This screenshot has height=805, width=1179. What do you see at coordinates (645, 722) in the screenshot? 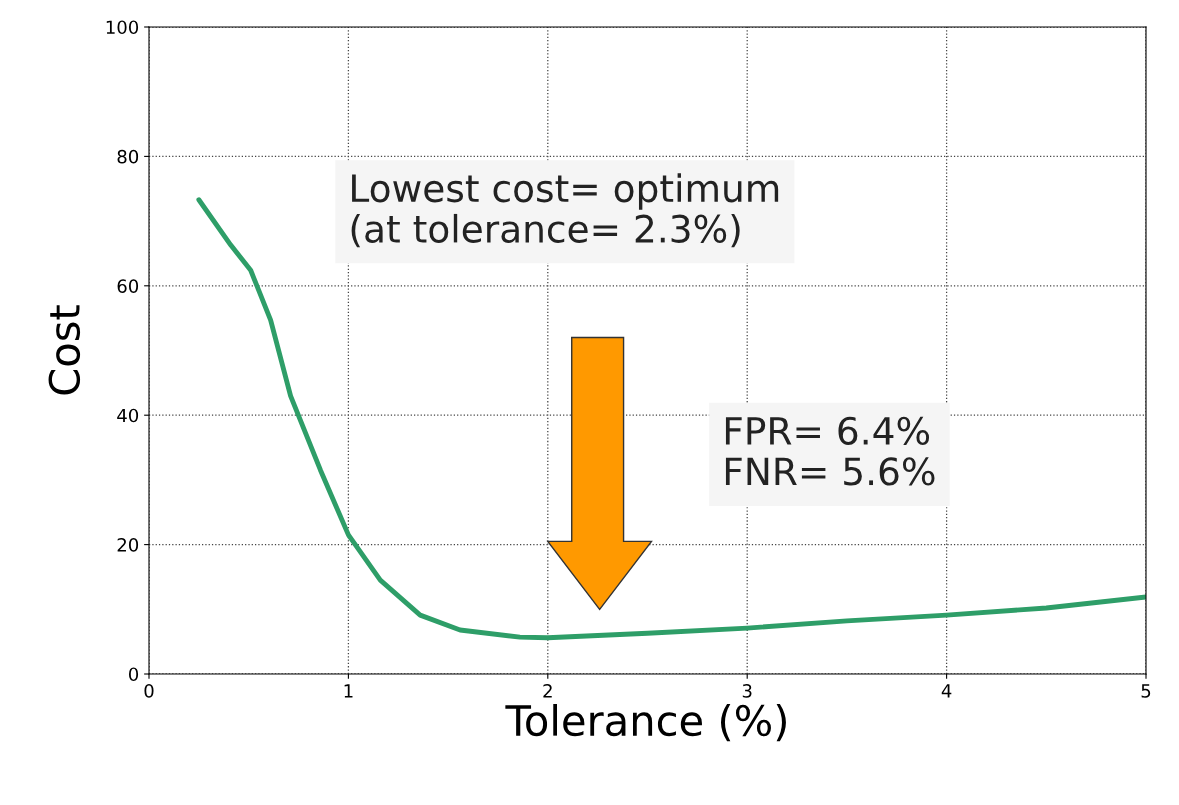
I see `x-axis-title: Tolerance (%)` at bounding box center [645, 722].